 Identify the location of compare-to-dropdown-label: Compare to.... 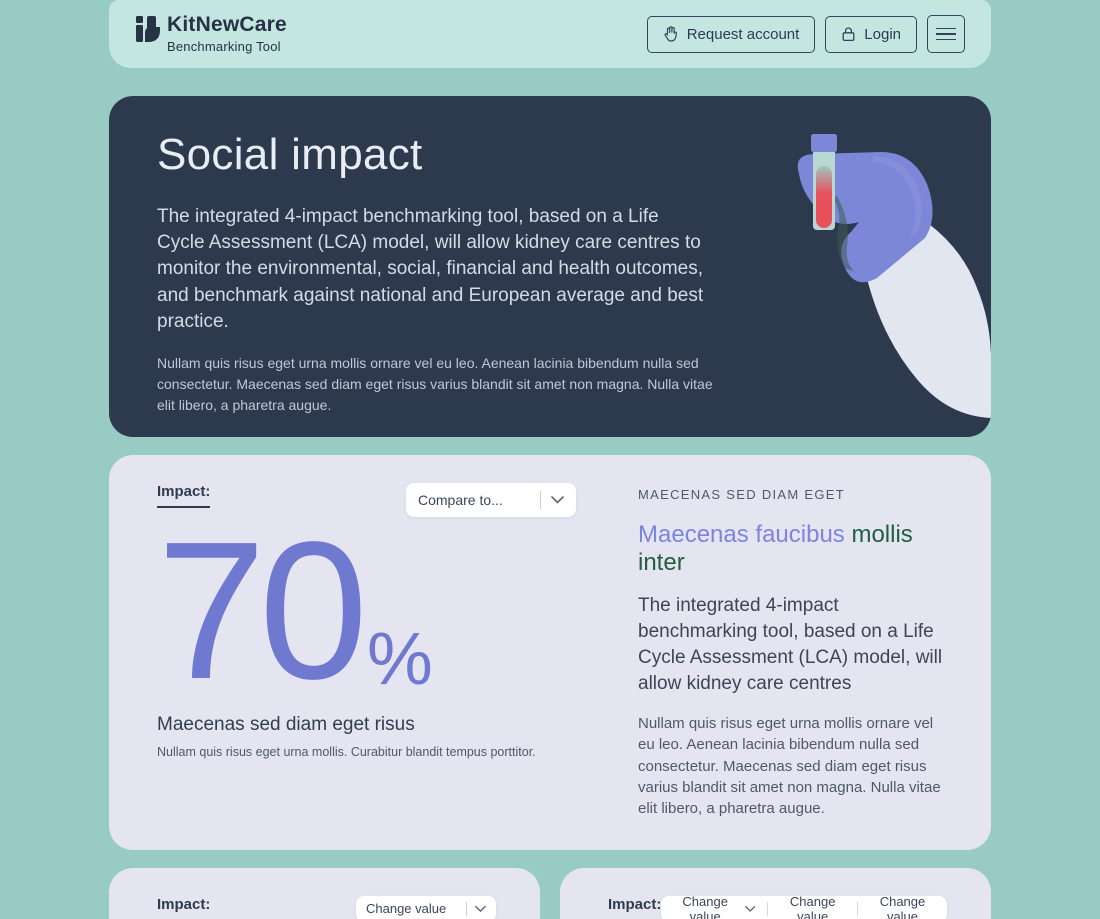
(460, 500).